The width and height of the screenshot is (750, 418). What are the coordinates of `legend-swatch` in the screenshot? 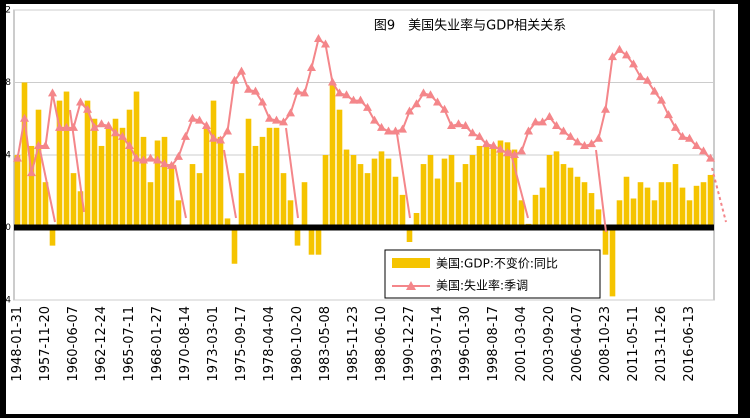 It's located at (411, 285).